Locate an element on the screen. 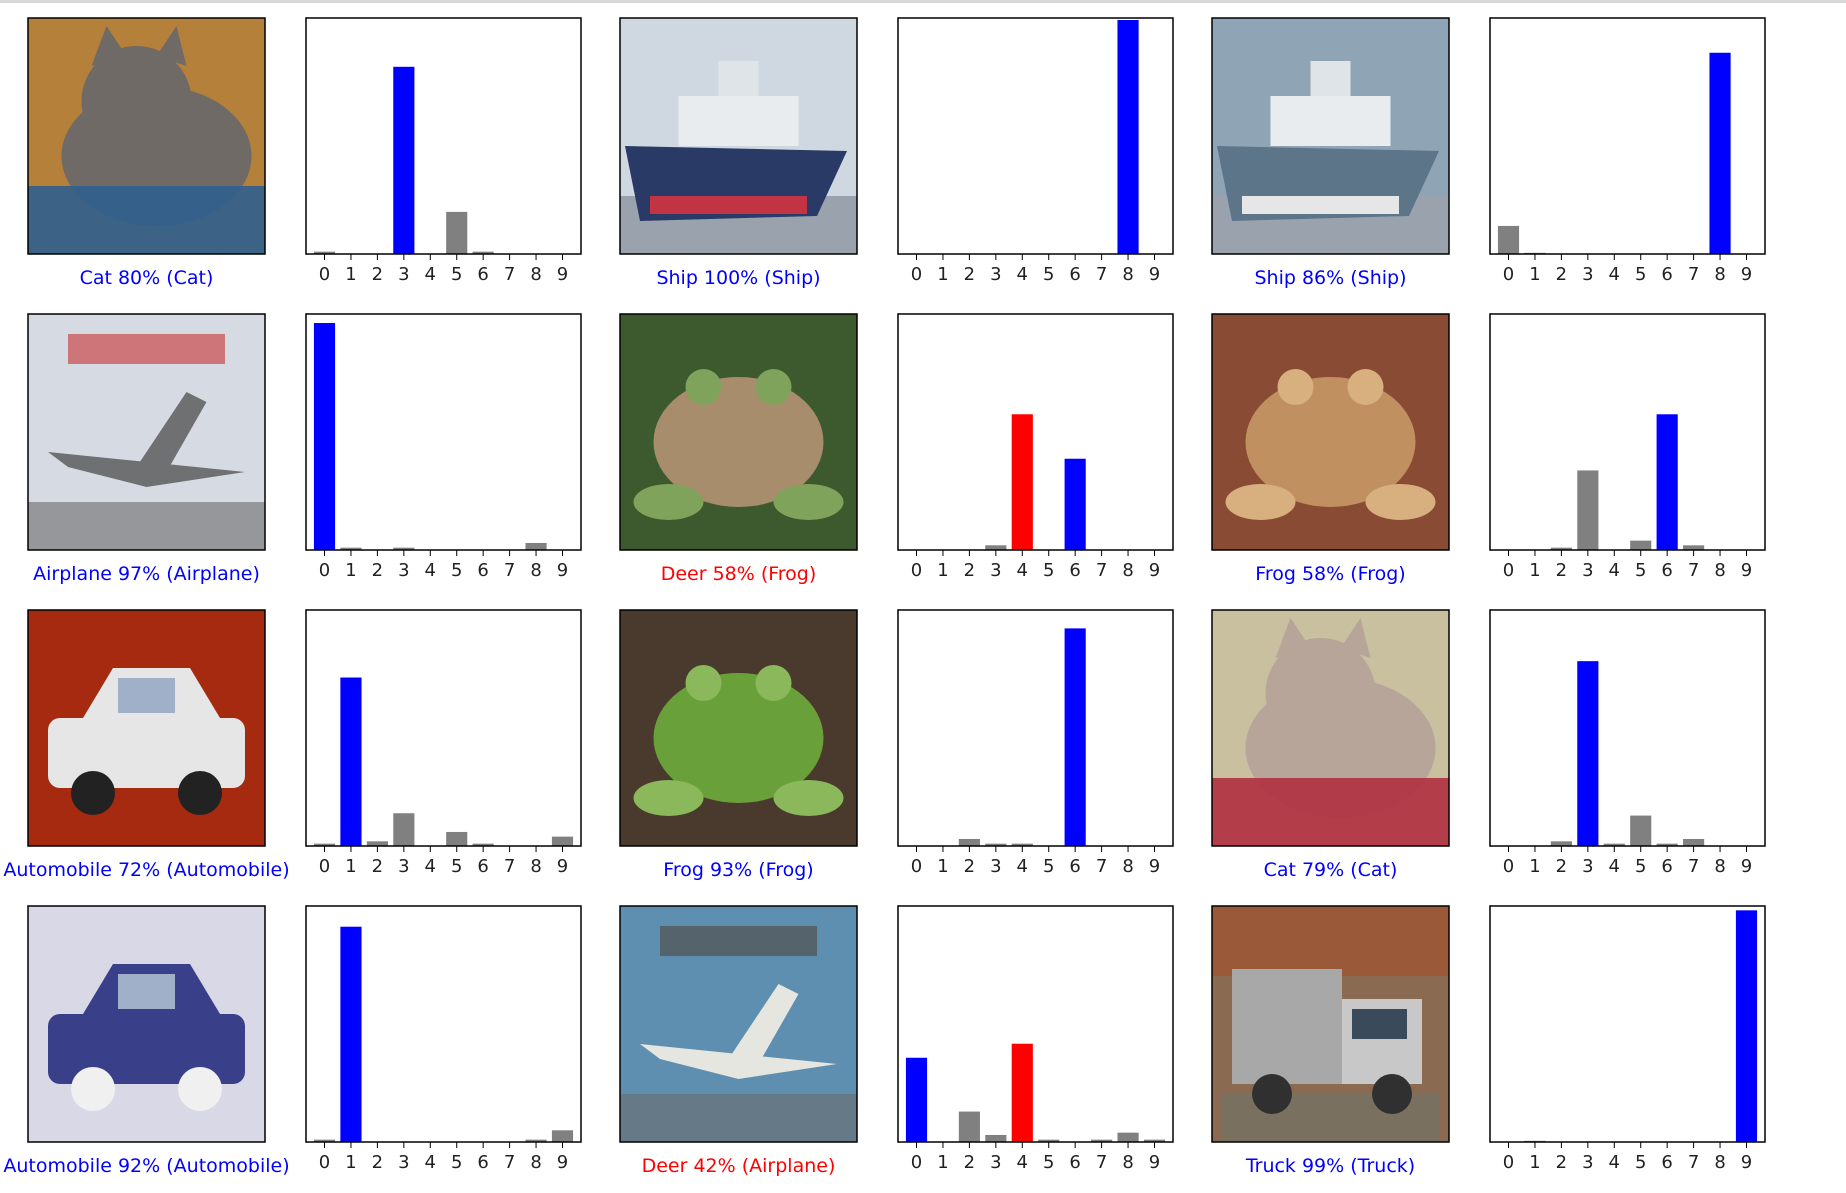 The height and width of the screenshot is (1193, 1846). prediction-caption: Ship 100% (Ship) is located at coordinates (738, 278).